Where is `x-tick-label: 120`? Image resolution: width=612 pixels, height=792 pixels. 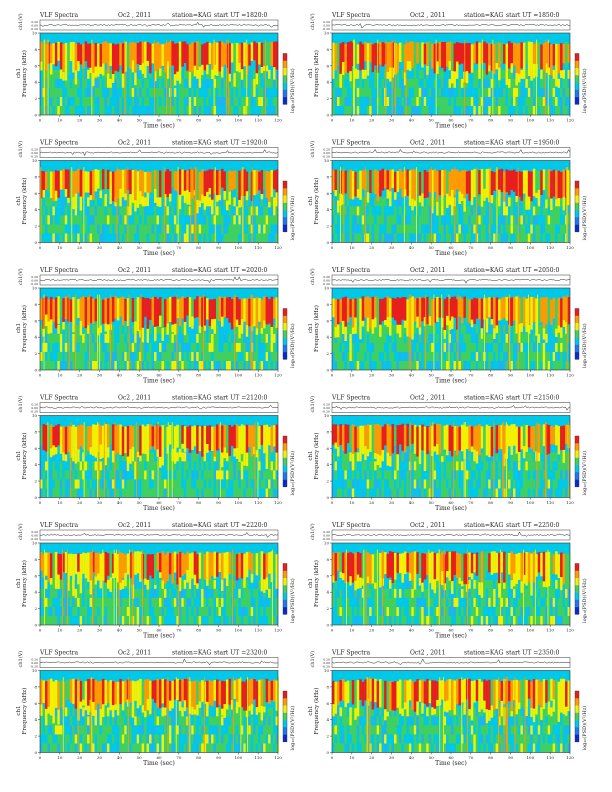
x-tick-label: 120 is located at coordinates (278, 375).